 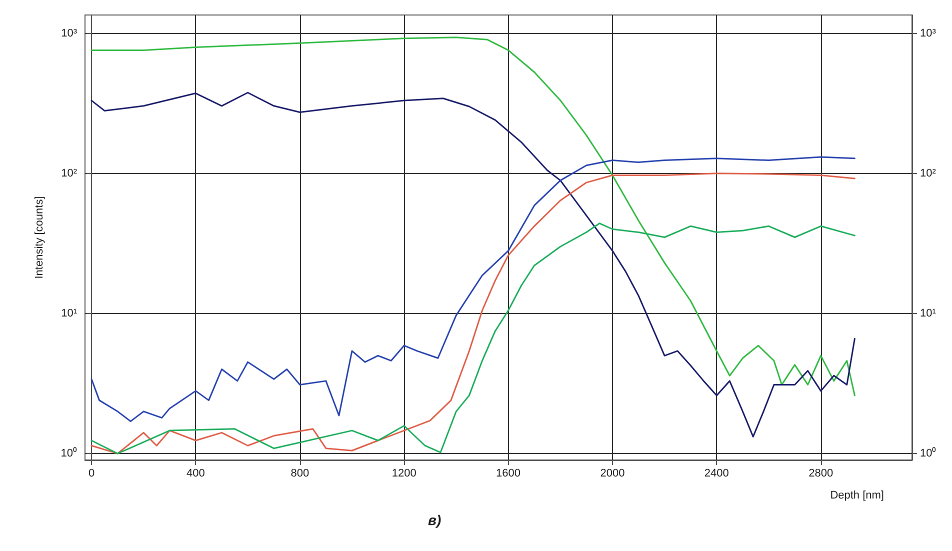 What do you see at coordinates (69, 33) in the screenshot?
I see `text: 10³` at bounding box center [69, 33].